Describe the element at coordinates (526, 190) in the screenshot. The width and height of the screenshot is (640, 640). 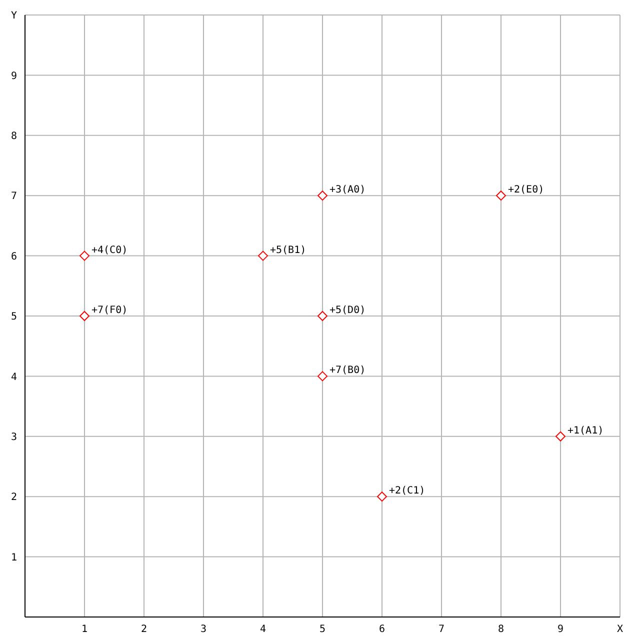
I see `annotation: +2(E0)` at that location.